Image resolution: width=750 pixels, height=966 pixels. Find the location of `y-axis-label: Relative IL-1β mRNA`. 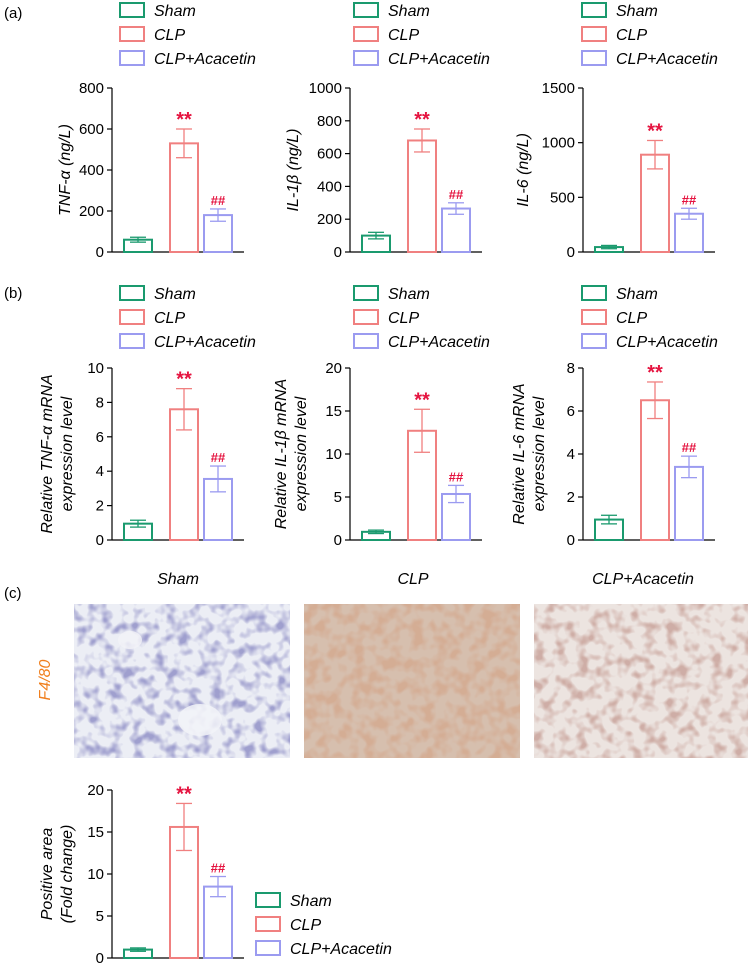

y-axis-label: Relative IL-1β mRNA is located at coordinates (281, 454).